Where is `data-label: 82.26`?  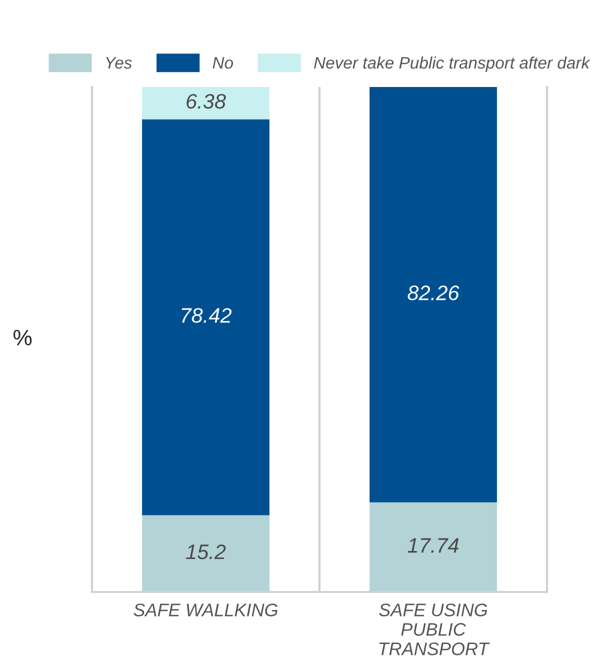
data-label: 82.26 is located at coordinates (434, 293).